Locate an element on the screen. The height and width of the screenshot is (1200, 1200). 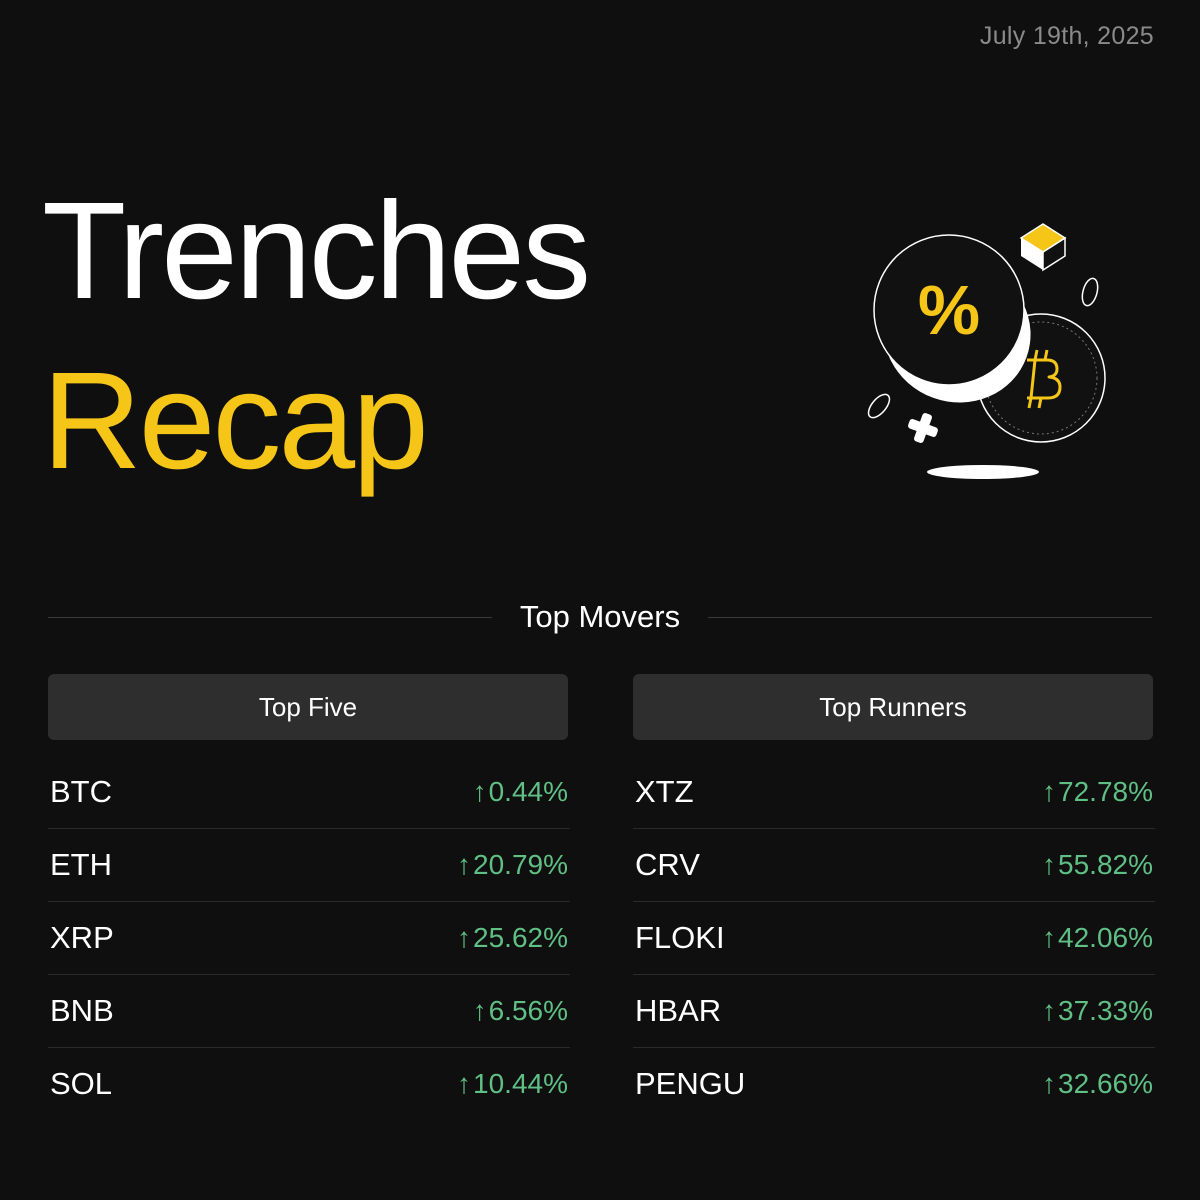
price-change: ↑ 25.62% is located at coordinates (512, 937).